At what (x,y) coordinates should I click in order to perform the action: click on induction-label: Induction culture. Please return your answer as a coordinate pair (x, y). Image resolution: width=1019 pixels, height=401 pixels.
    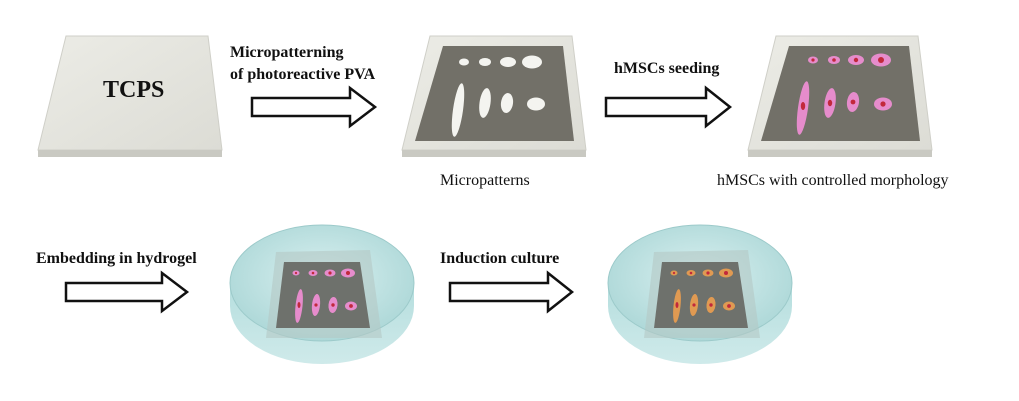
    Looking at the image, I should click on (500, 258).